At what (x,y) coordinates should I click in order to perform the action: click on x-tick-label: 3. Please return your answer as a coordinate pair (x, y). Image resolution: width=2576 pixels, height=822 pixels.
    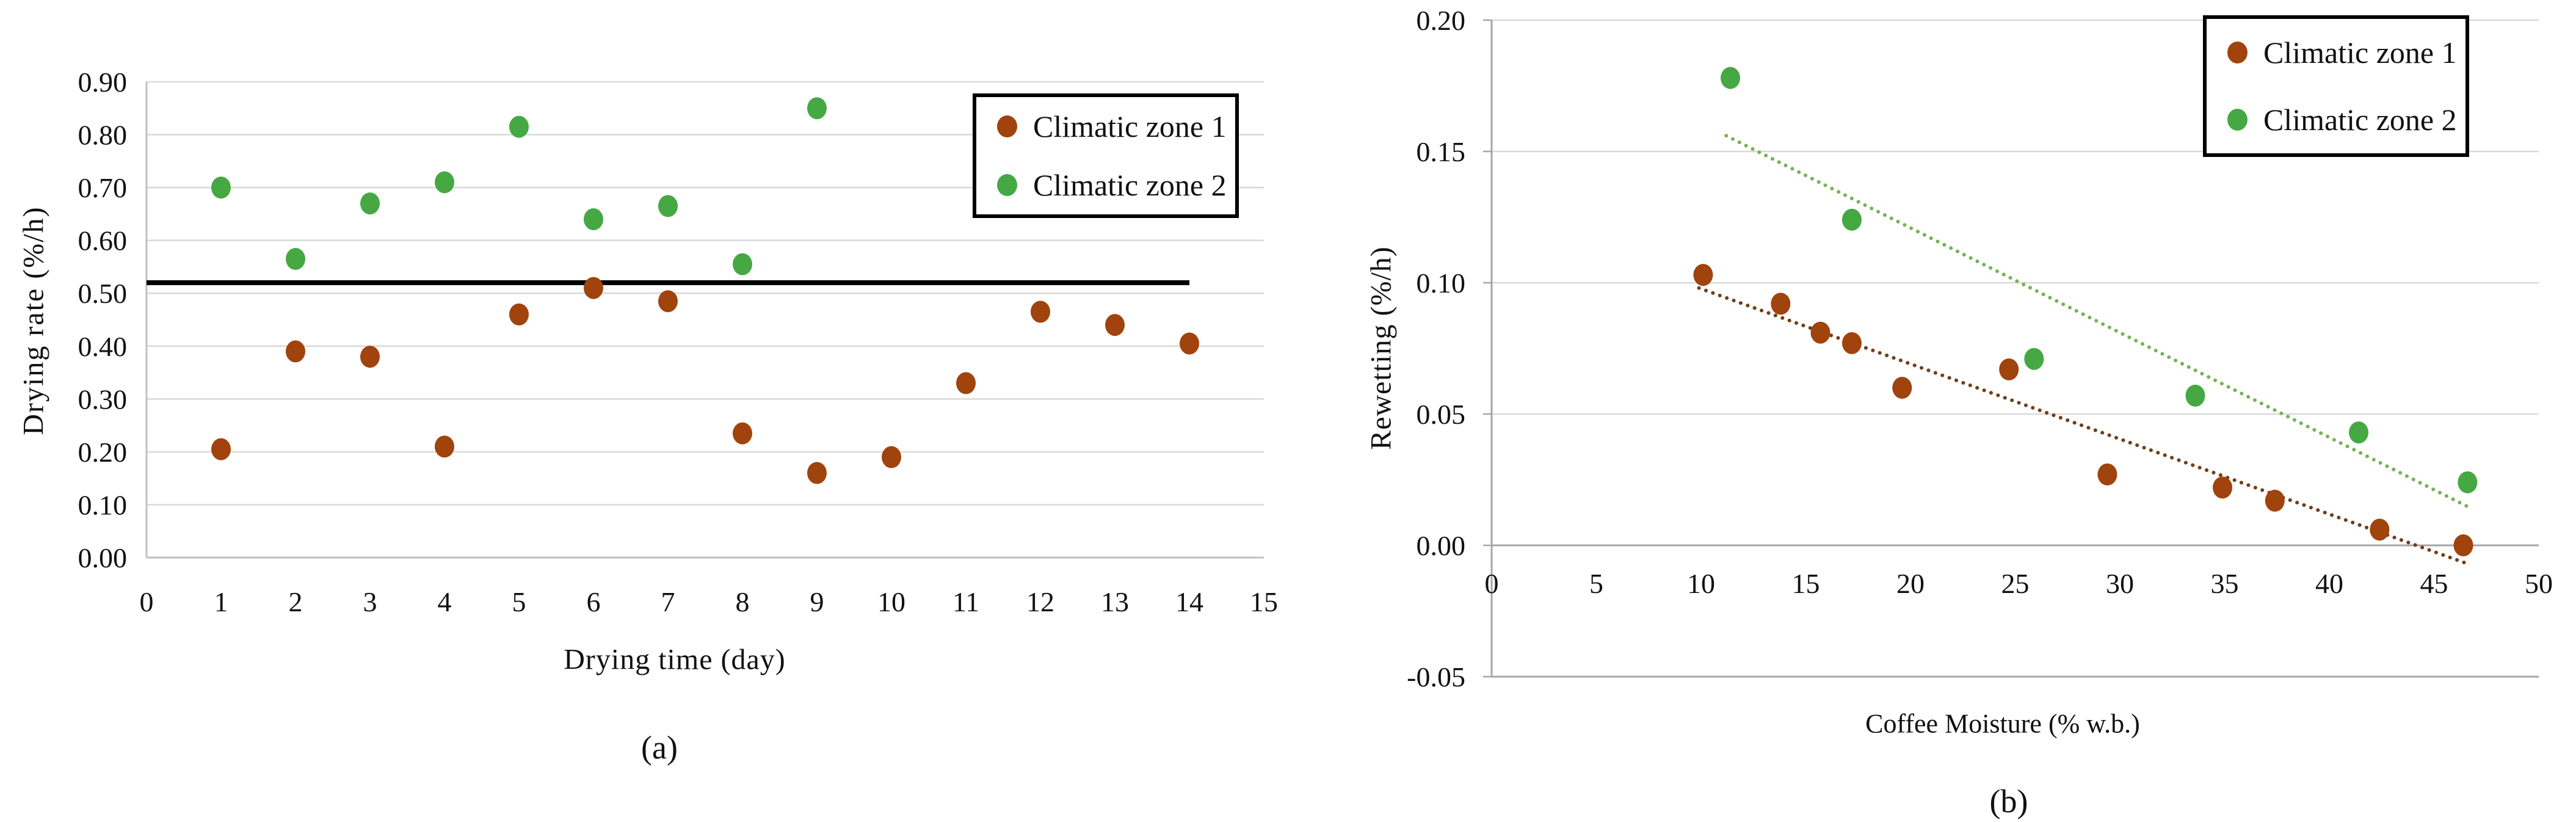
    Looking at the image, I should click on (370, 602).